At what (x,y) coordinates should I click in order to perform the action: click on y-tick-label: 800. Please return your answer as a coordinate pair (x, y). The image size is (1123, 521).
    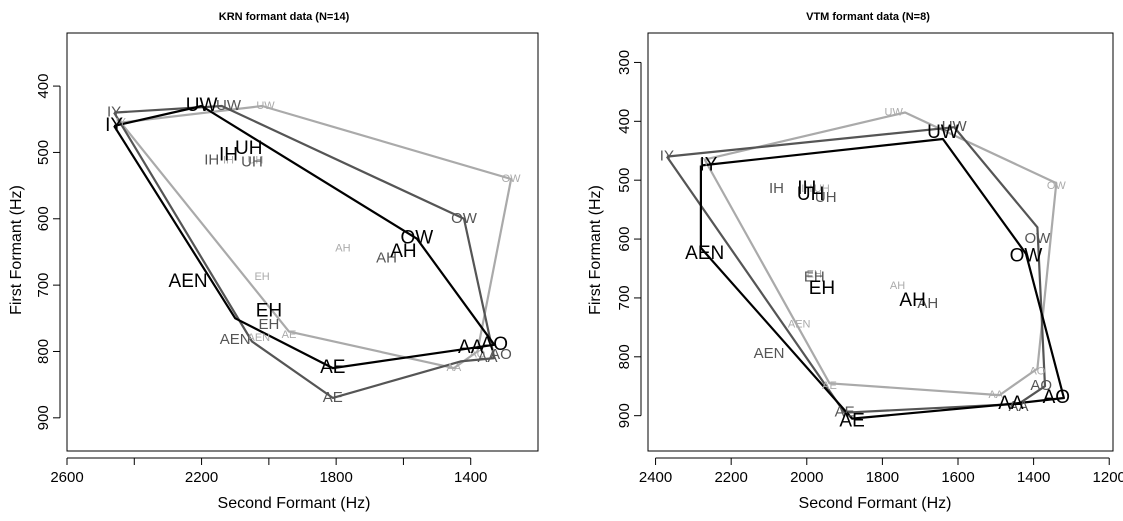
    Looking at the image, I should click on (43, 351).